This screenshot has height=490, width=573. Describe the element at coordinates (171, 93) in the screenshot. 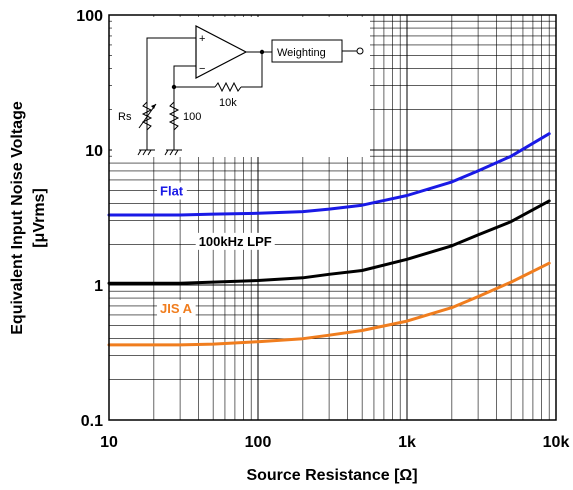

I see `noninverting-input-wire` at that location.